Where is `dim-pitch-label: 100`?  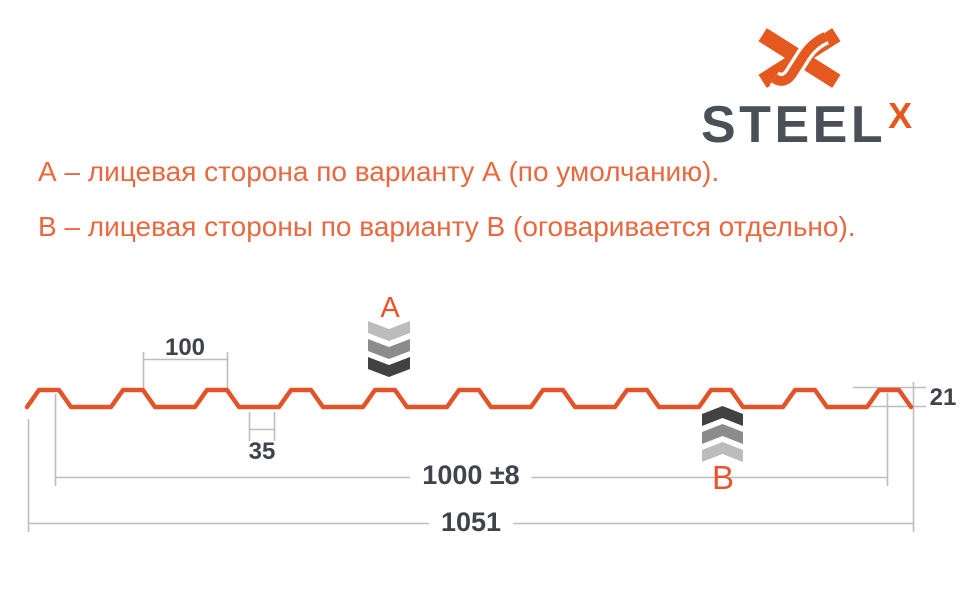
dim-pitch-label: 100 is located at coordinates (185, 347).